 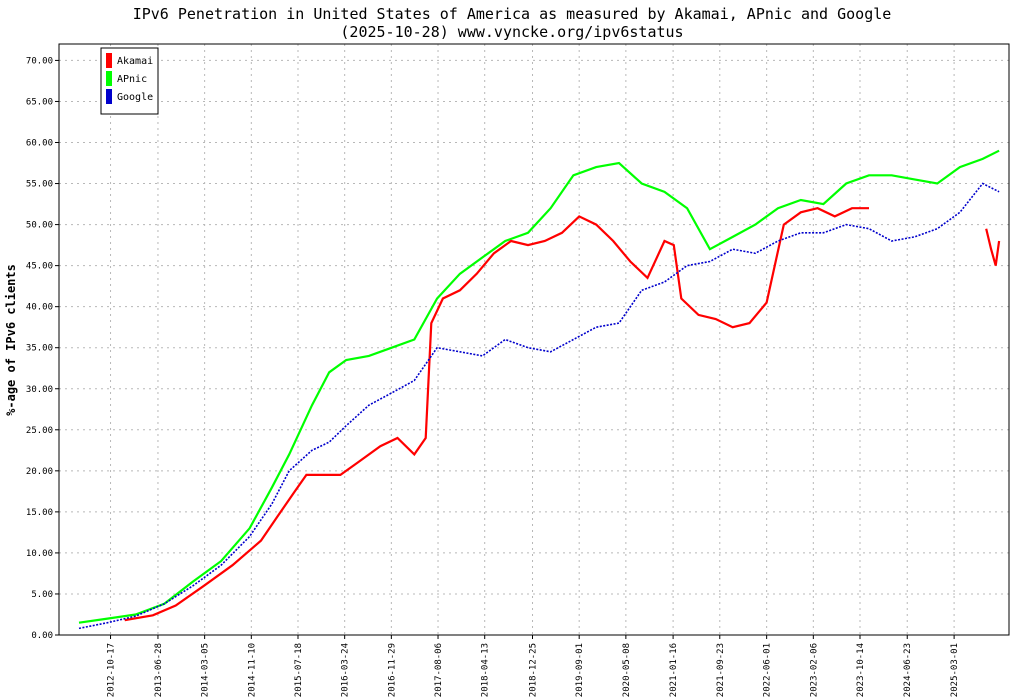 What do you see at coordinates (486, 670) in the screenshot?
I see `x-tick-label: 2018-04-13` at bounding box center [486, 670].